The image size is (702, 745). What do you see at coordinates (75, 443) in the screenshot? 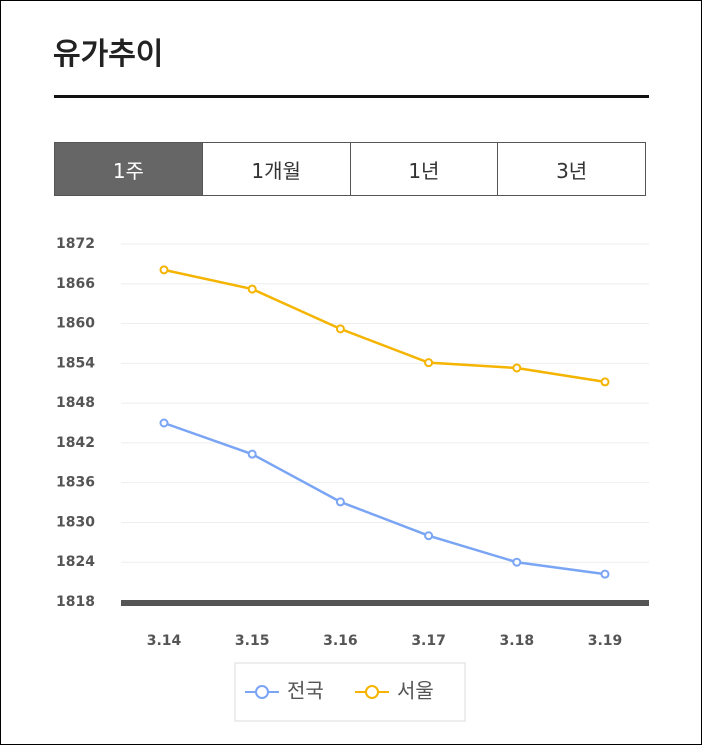
I see `y-tick-label: 1842` at bounding box center [75, 443].